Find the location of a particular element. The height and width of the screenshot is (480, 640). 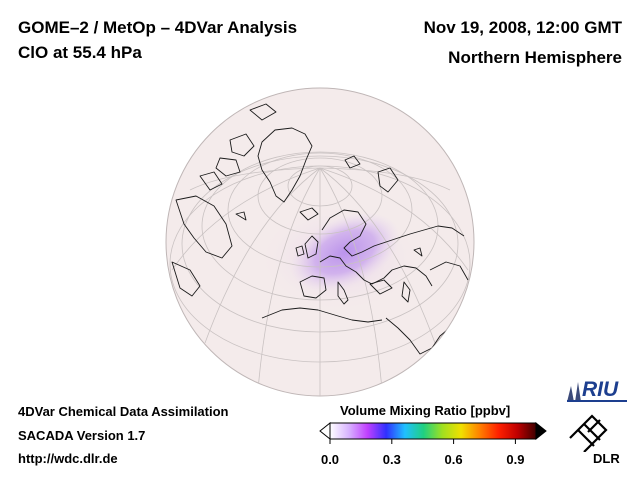

colorbar-tick-label: 0.9 is located at coordinates (515, 459).